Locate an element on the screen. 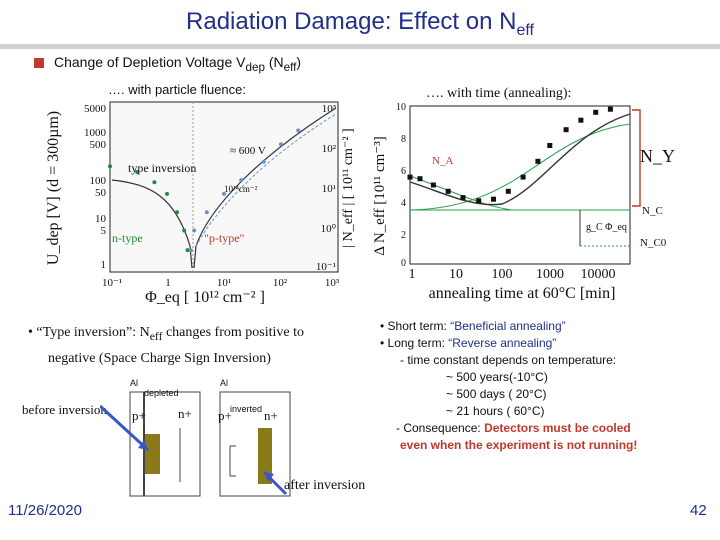 The width and height of the screenshot is (720, 540). inverted-region is located at coordinates (265, 456).